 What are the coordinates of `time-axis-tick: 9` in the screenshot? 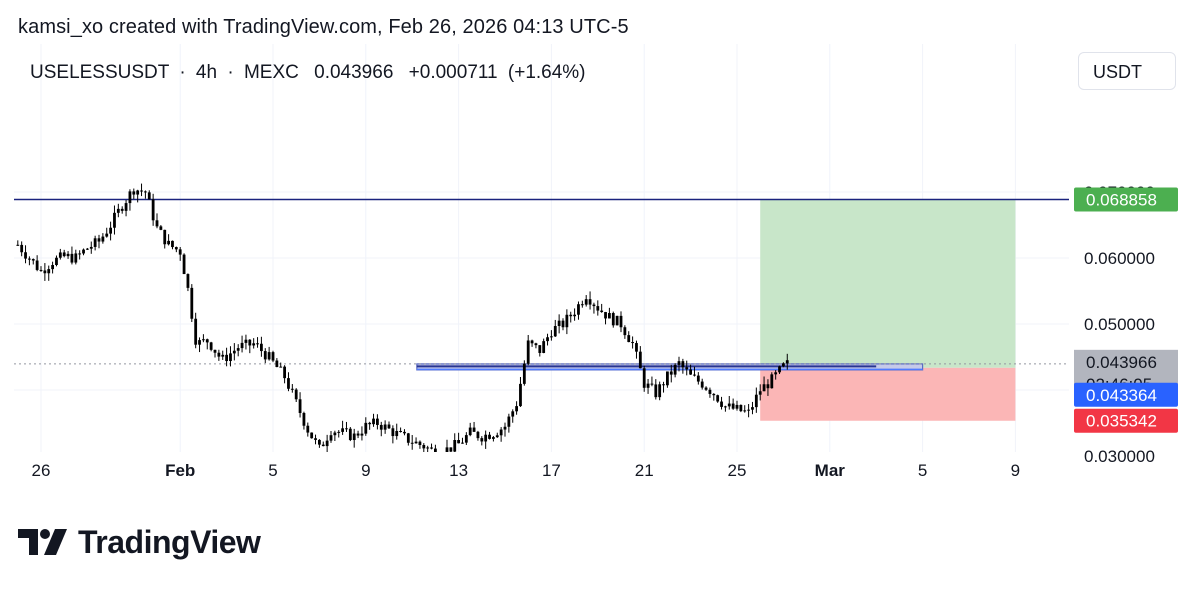 It's located at (365, 470).